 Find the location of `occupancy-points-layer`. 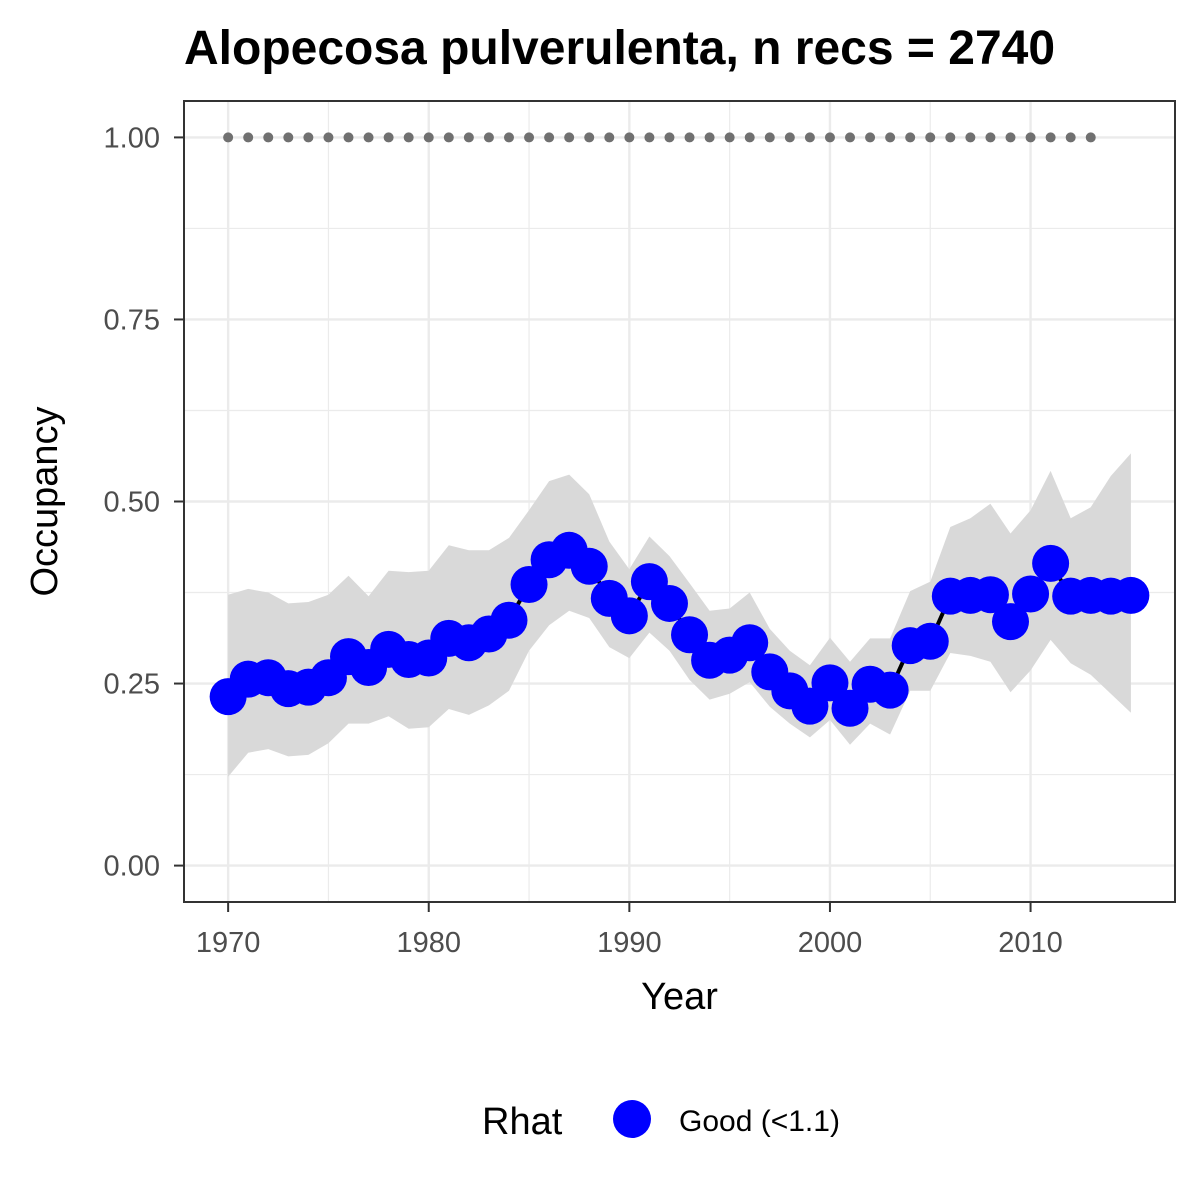

occupancy-points-layer is located at coordinates (679, 629).